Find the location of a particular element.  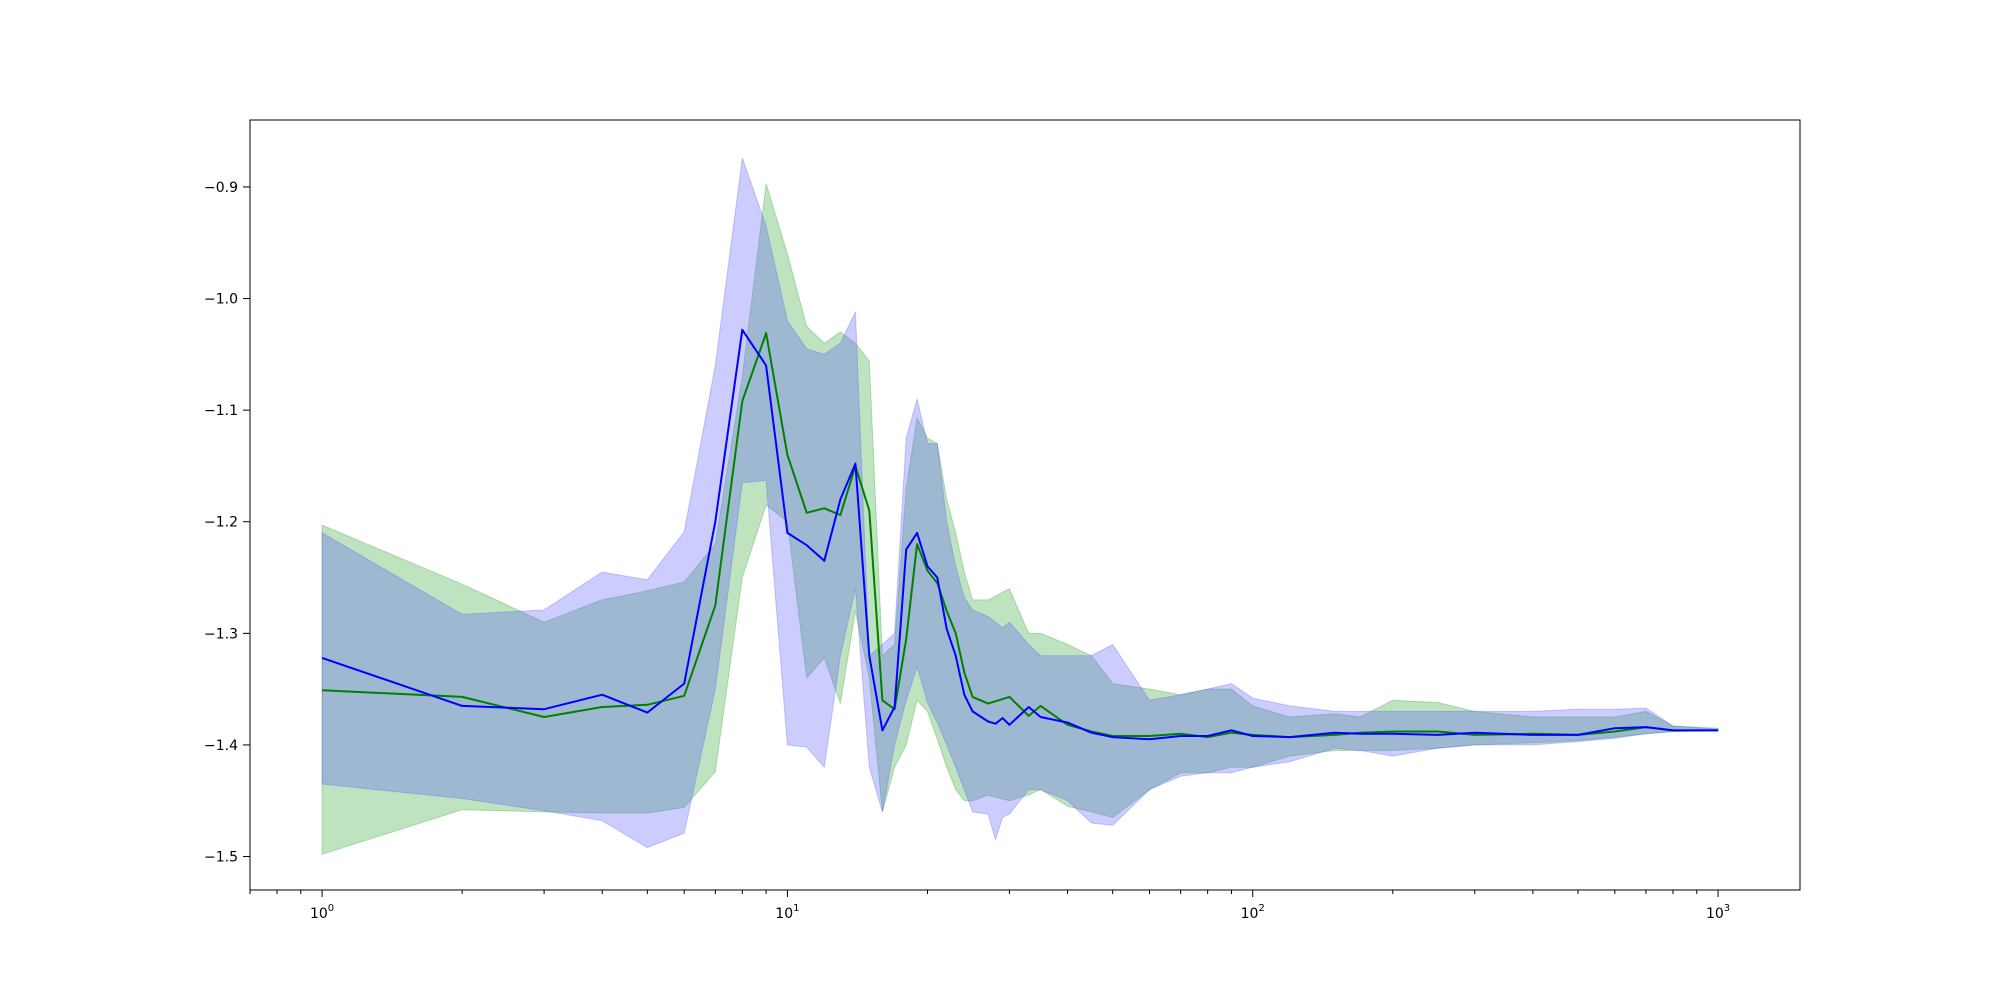

y-tick-label: −1.1 is located at coordinates (221, 411).